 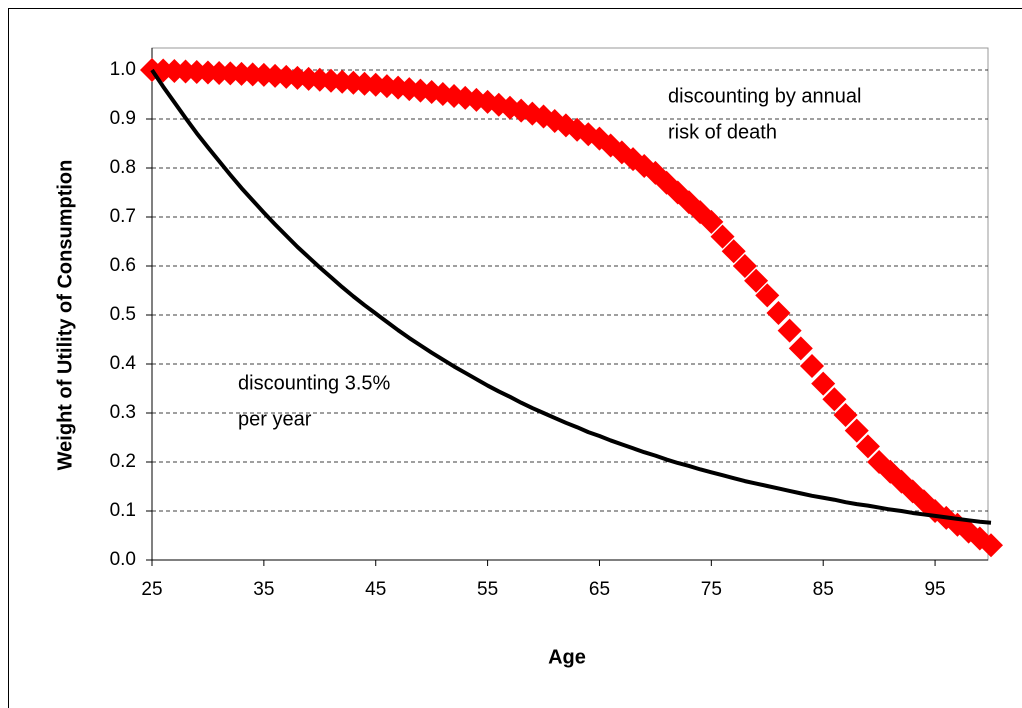 What do you see at coordinates (487, 589) in the screenshot?
I see `x-tick-label: 55` at bounding box center [487, 589].